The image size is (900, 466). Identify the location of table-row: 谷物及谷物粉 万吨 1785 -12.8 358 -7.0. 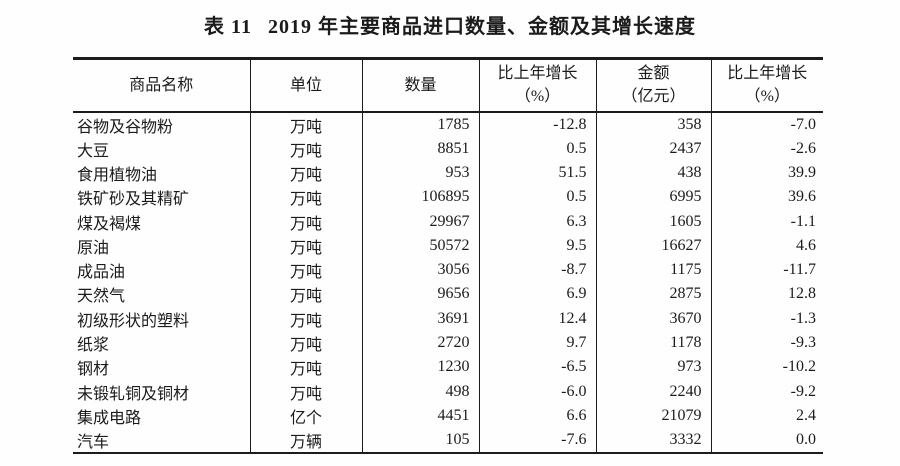
(448, 124).